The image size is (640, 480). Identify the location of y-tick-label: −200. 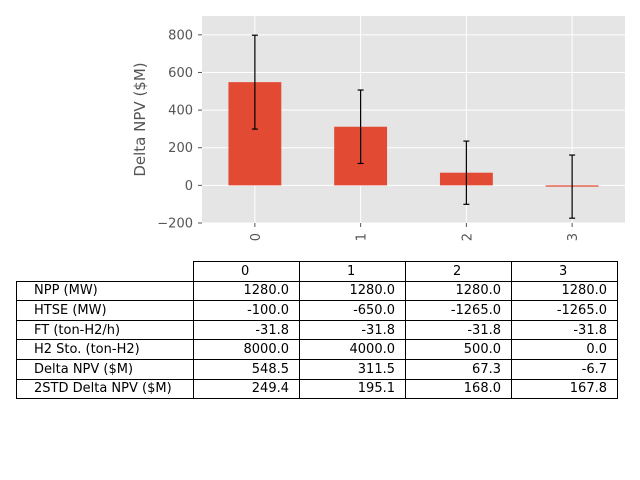
(175, 224).